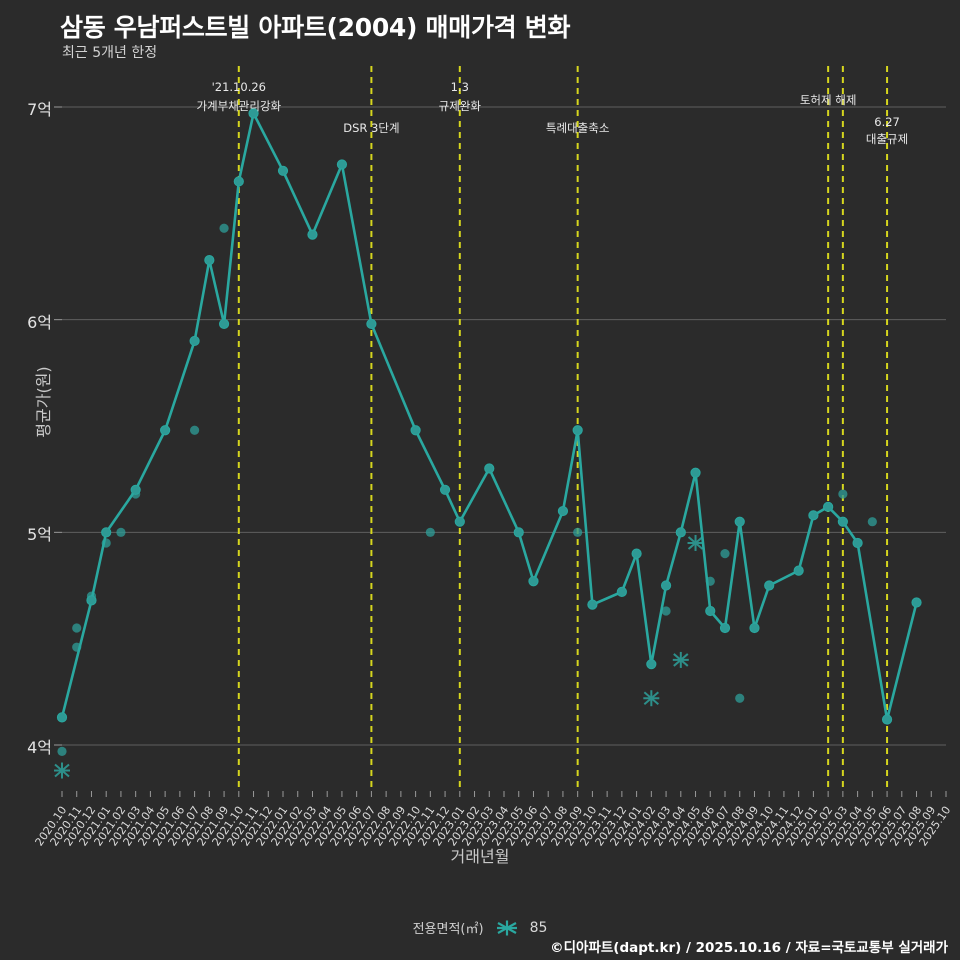  I want to click on page-title: 삼동 우남퍼스트빌 아파트(2004) 매매가격 변화, so click(315, 27).